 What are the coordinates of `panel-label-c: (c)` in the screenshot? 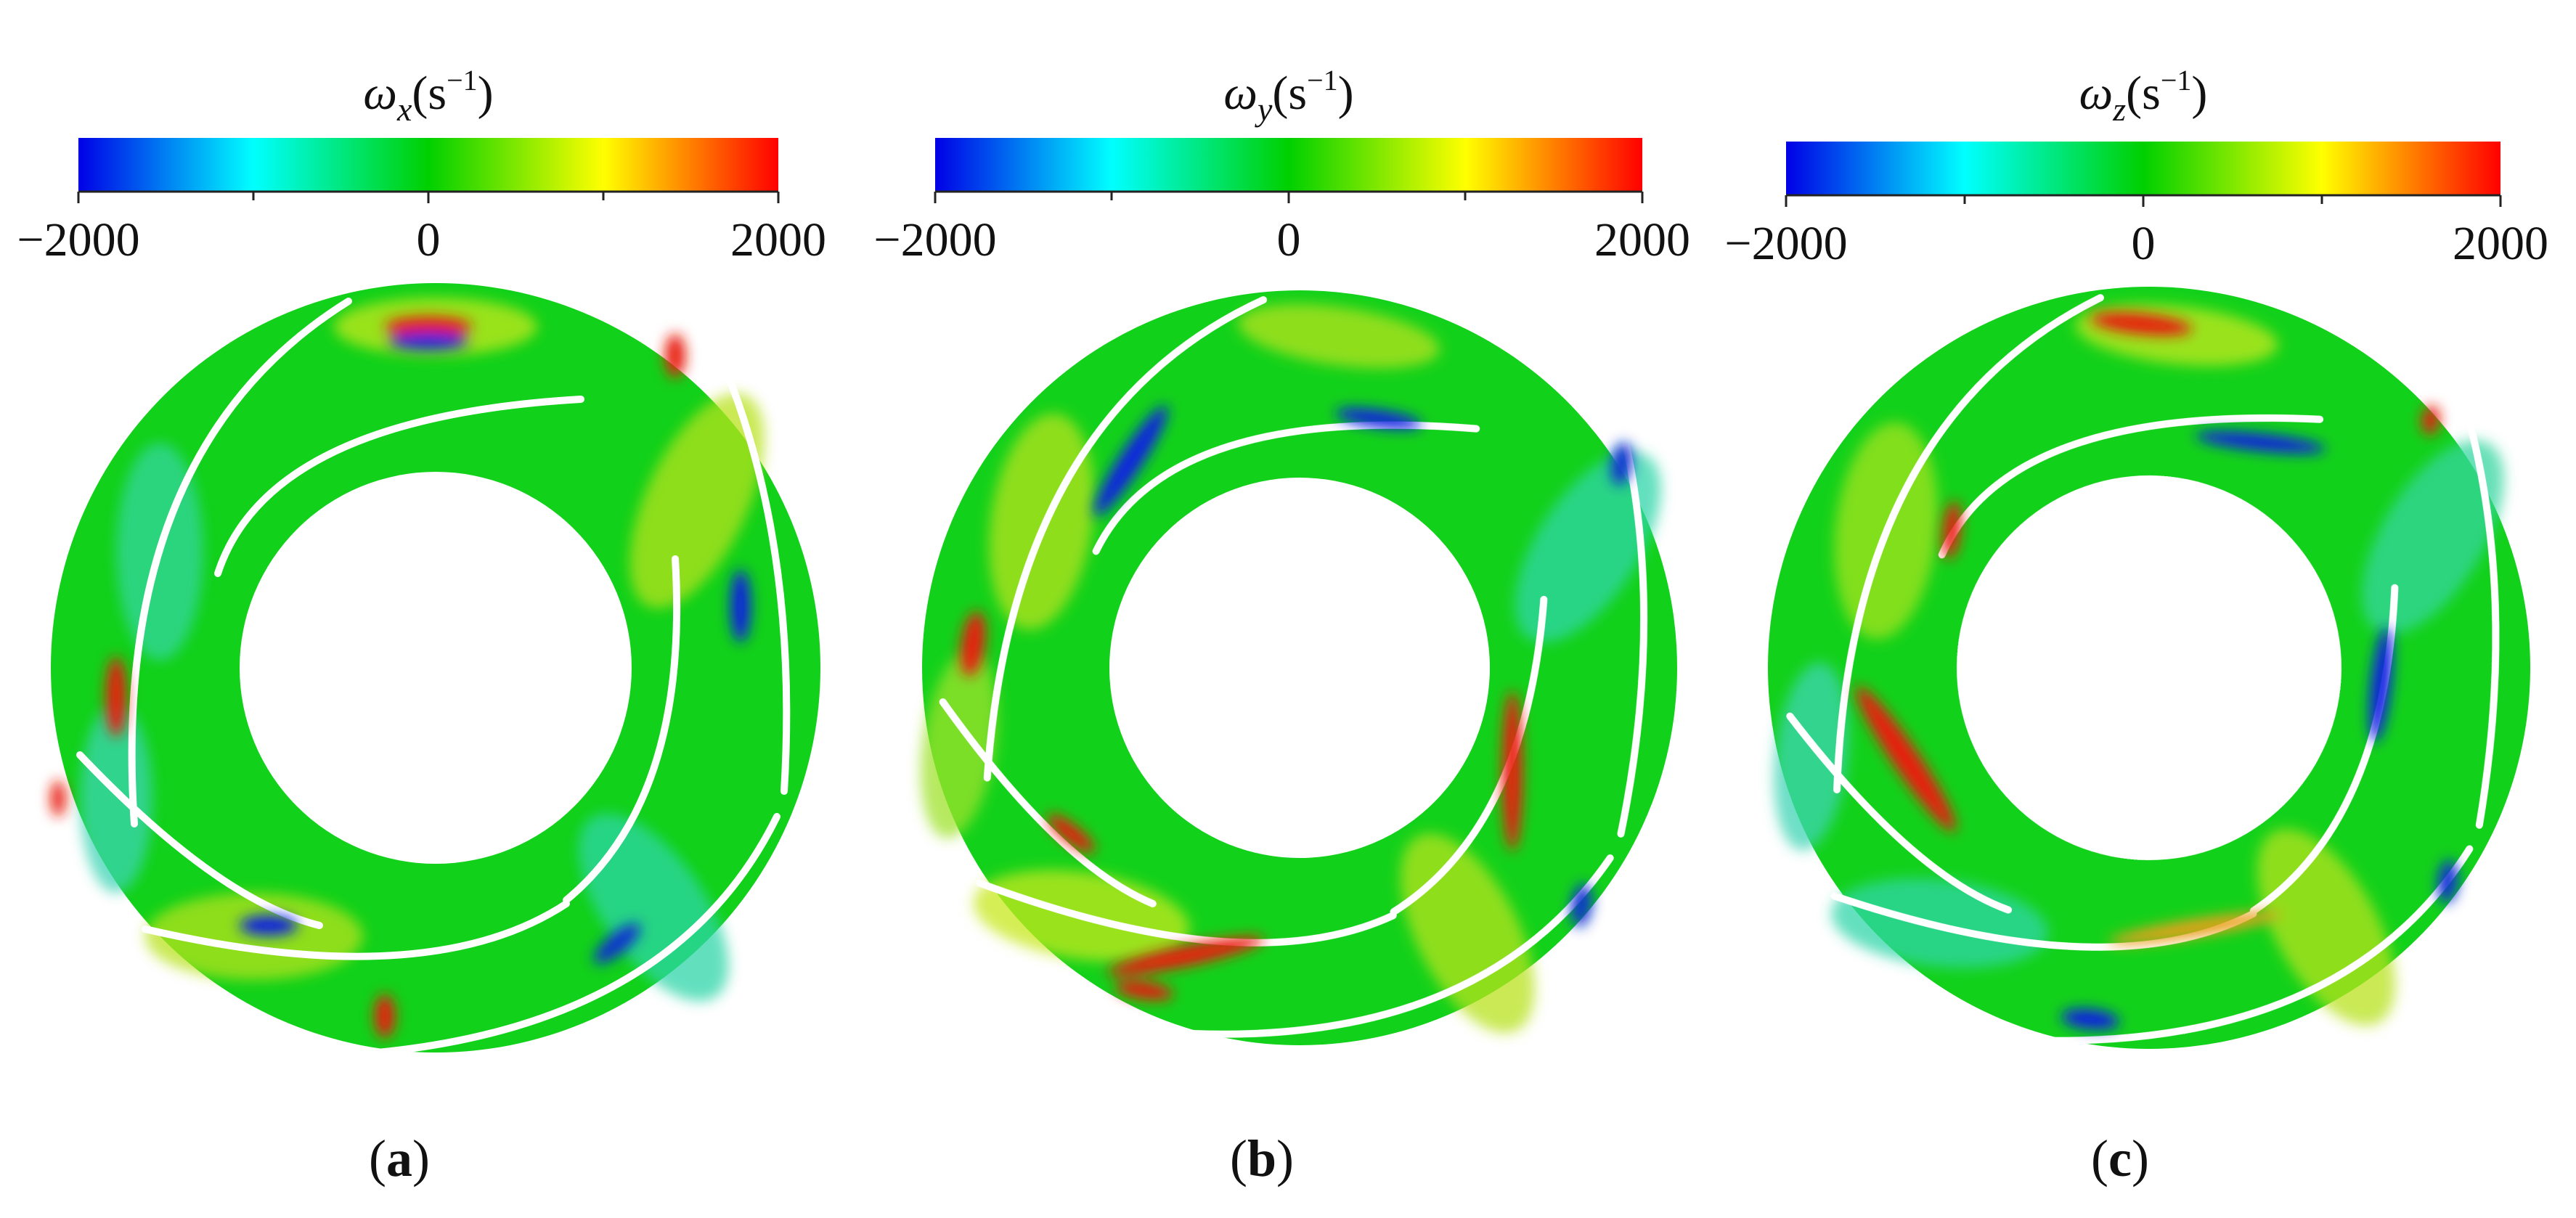 It's located at (2120, 1158).